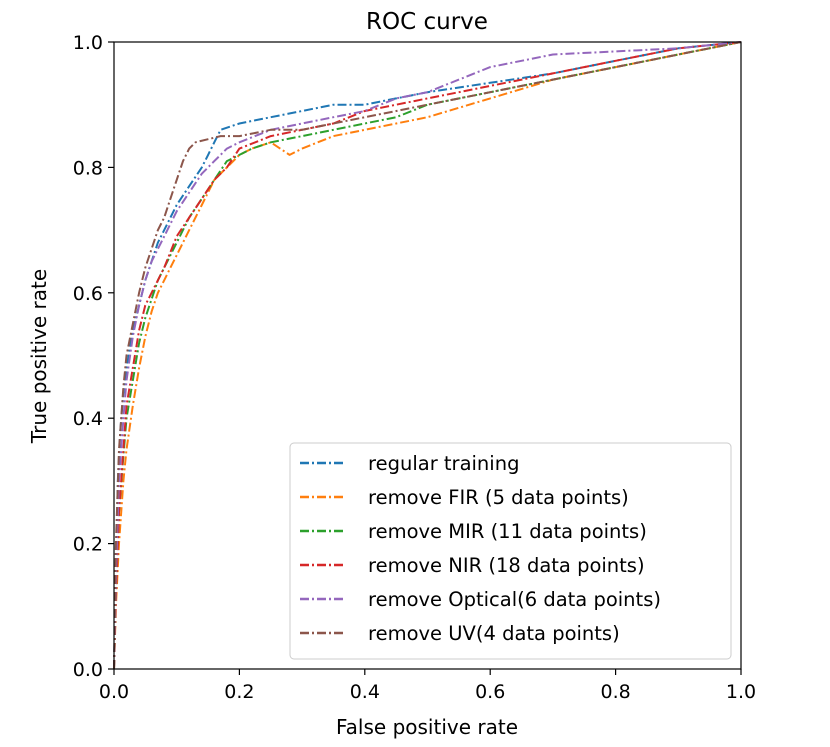  I want to click on chart-title: ROC curve, so click(427, 22).